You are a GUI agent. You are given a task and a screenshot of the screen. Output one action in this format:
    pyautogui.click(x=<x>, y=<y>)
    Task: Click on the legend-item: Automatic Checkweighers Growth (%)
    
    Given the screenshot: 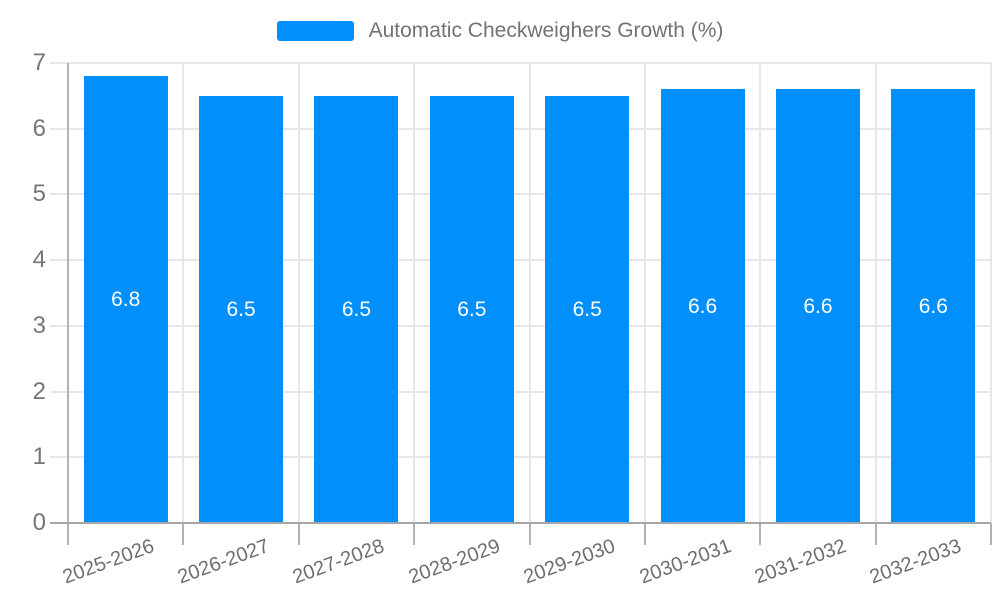 What is the action you would take?
    pyautogui.click(x=500, y=31)
    